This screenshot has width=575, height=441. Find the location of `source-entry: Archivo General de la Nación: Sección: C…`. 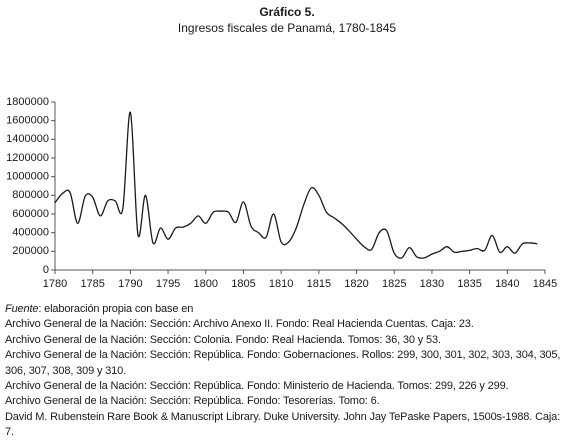

source-entry: Archivo General de la Nación: Sección: C… is located at coordinates (223, 339).